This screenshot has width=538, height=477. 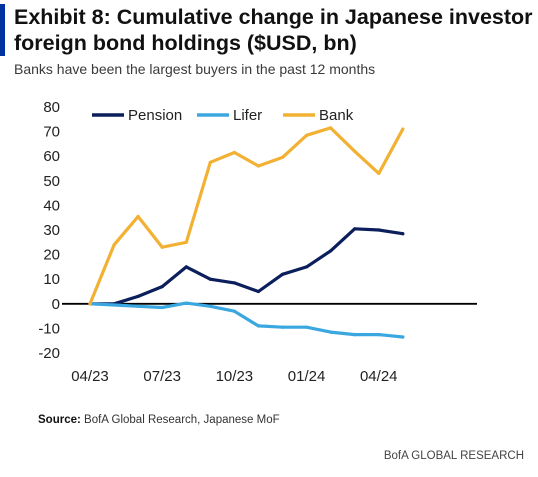 I want to click on series-lifer, so click(x=246, y=320).